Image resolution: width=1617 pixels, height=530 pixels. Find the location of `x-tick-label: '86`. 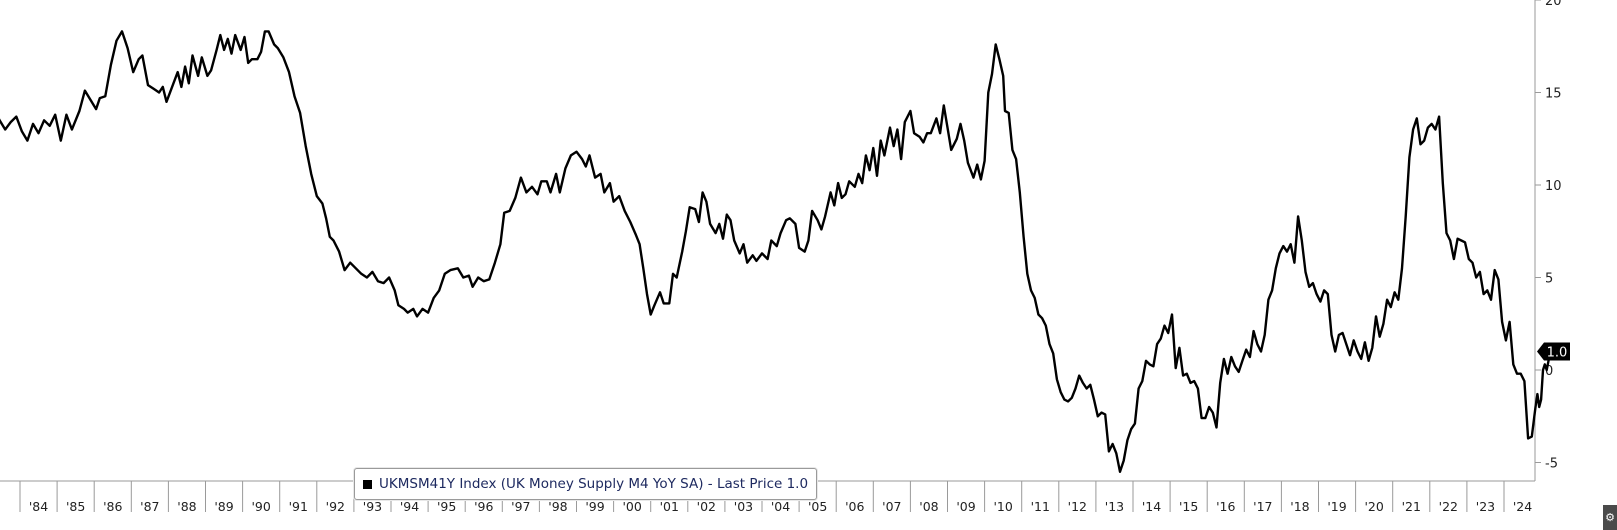

x-tick-label: '86 is located at coordinates (112, 506).